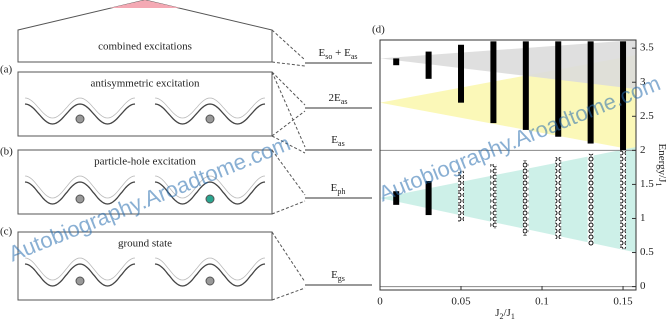 This screenshot has width=672, height=320. What do you see at coordinates (145, 4) in the screenshot?
I see `accent` at bounding box center [145, 4].